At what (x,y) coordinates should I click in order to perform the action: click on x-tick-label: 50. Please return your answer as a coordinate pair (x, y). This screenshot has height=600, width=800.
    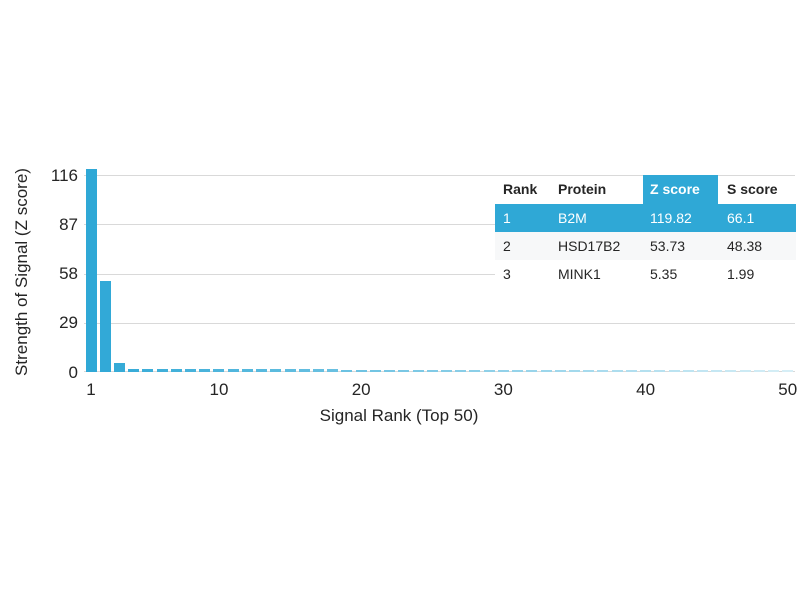
    Looking at the image, I should click on (788, 389).